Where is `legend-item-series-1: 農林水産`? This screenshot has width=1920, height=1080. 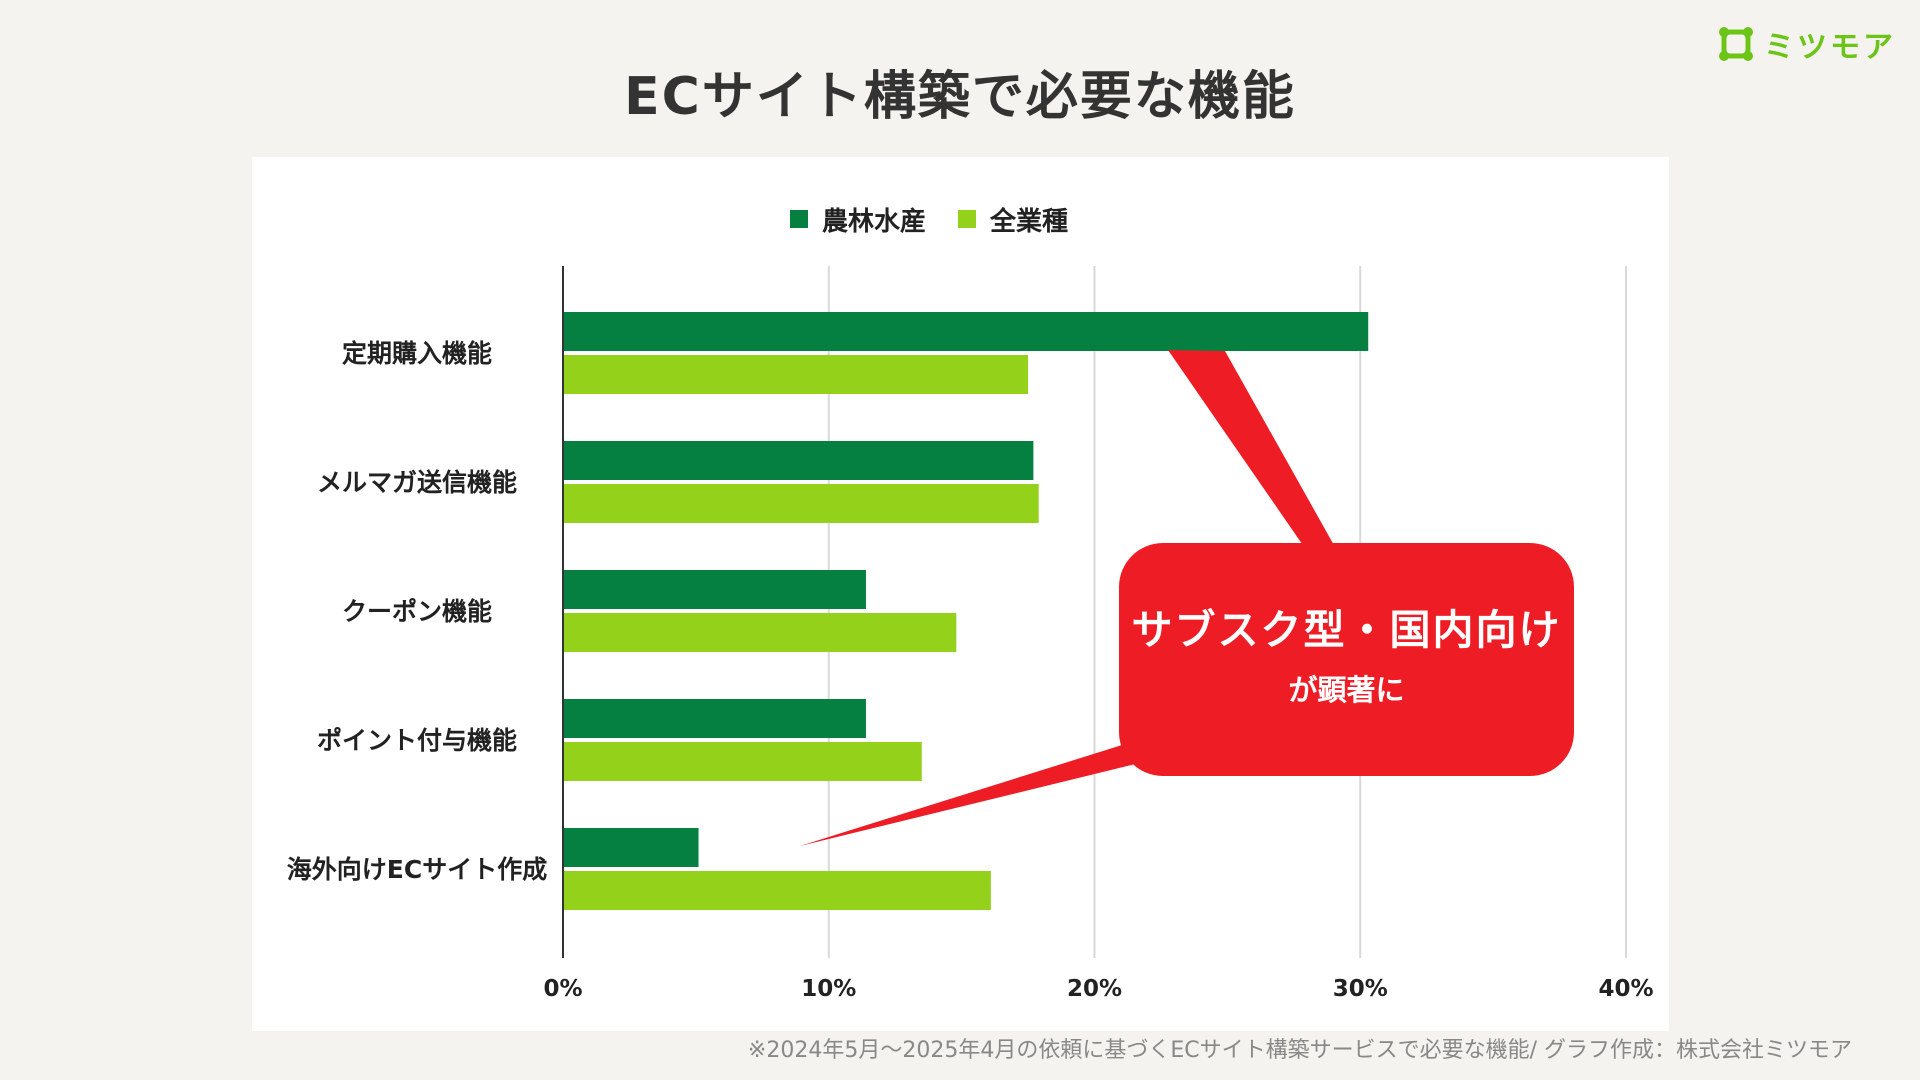
legend-item-series-1: 農林水産 is located at coordinates (858, 219).